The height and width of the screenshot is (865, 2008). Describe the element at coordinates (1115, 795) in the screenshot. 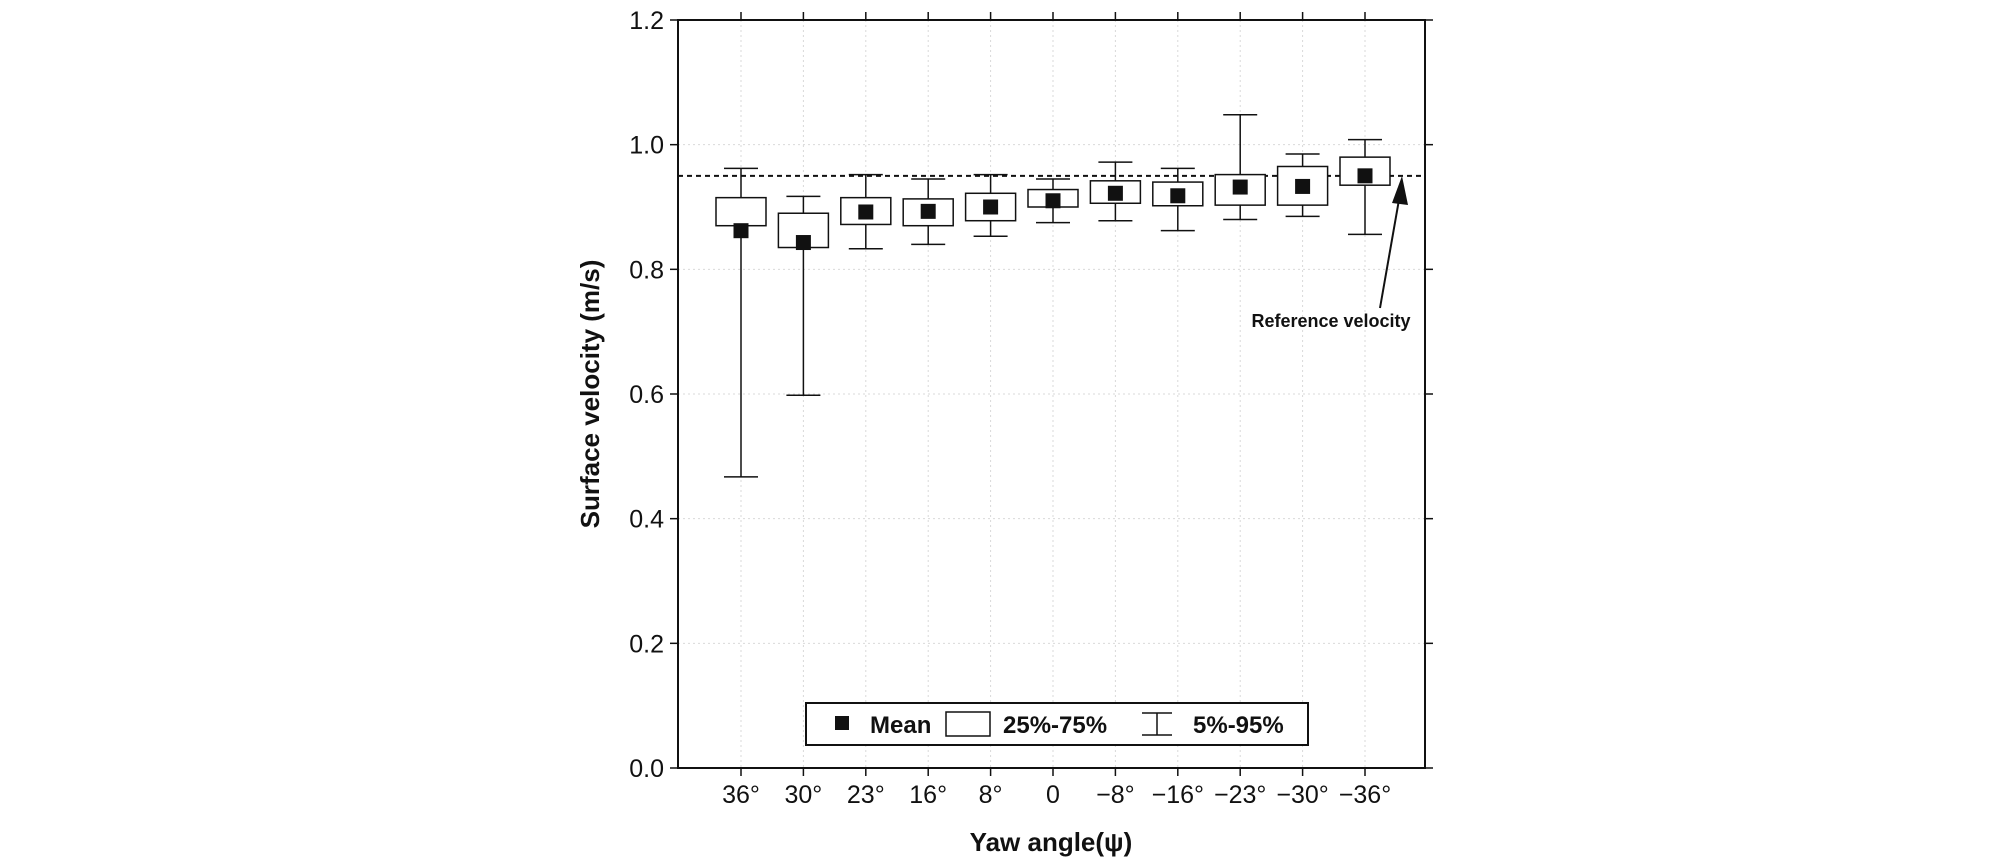

I see `x-tick-label: −8°` at that location.